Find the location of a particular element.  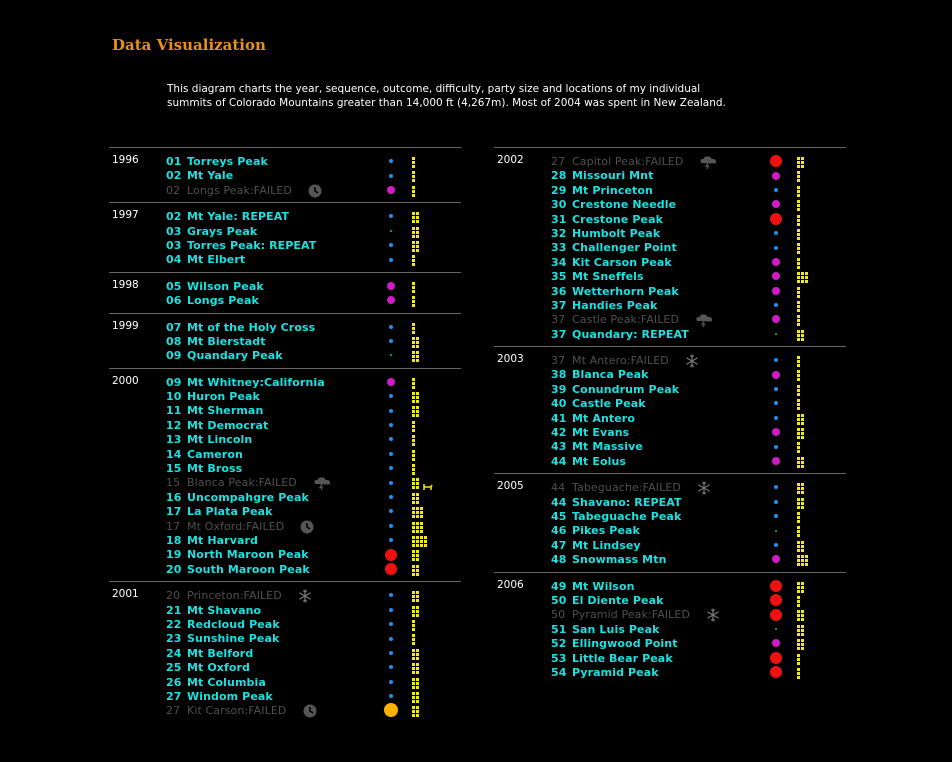

summit-number: 05 is located at coordinates (174, 286).